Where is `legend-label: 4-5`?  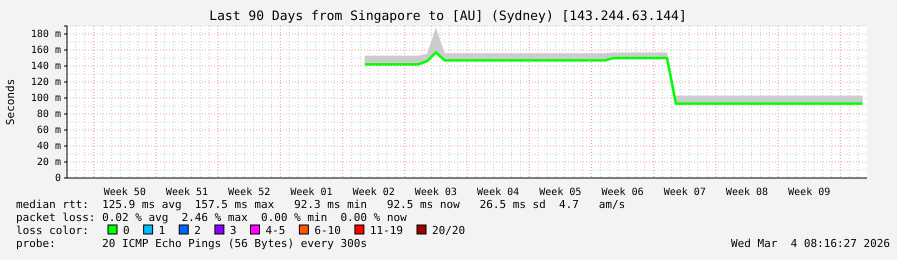
legend-label: 4-5 is located at coordinates (276, 230).